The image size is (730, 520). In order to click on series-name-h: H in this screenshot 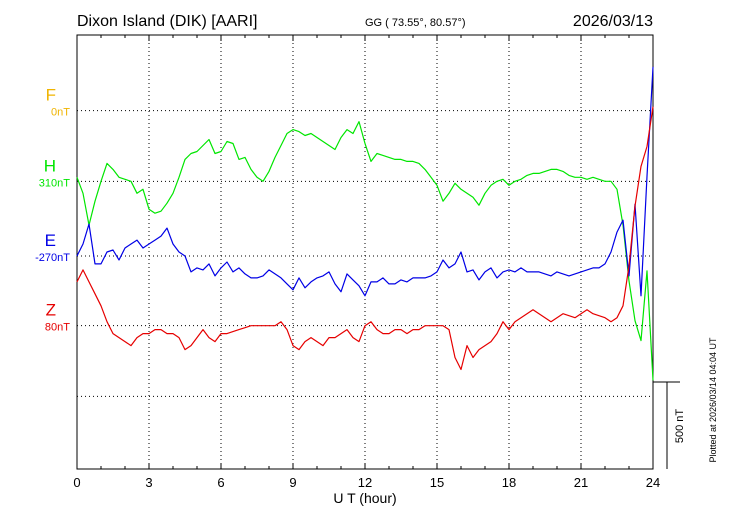, I will do `click(50, 165)`.